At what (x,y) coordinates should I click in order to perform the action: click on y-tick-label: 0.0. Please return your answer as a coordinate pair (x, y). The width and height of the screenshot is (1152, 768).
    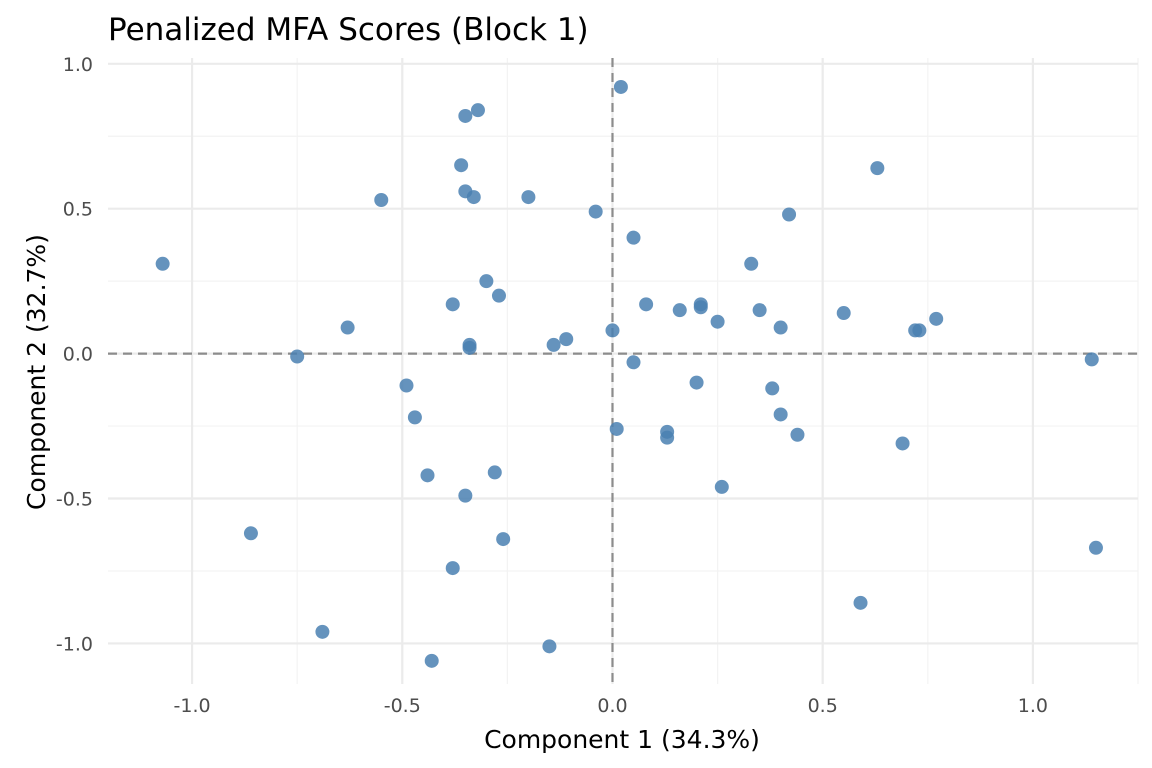
    Looking at the image, I should click on (78, 355).